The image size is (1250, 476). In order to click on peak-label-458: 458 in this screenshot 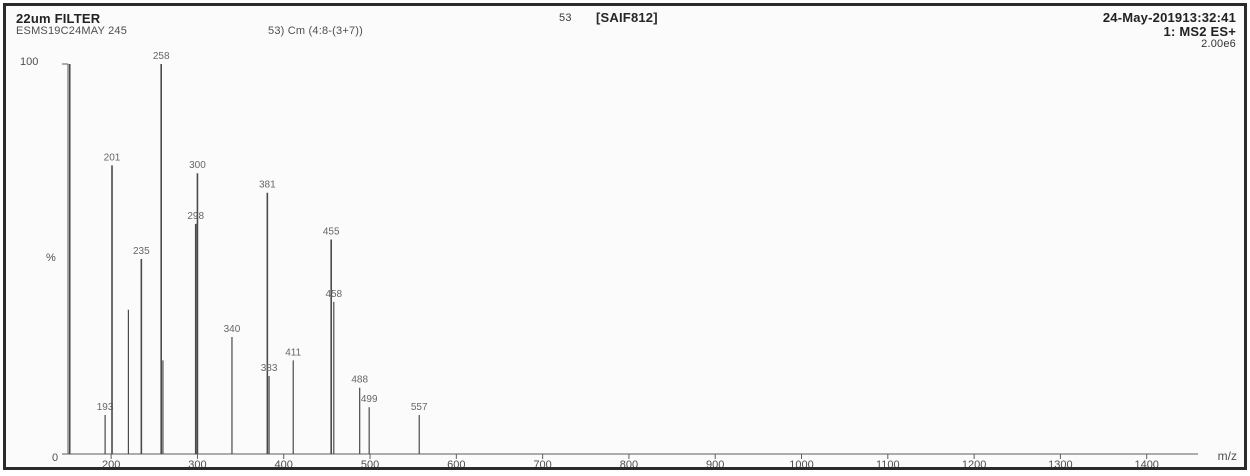, I will do `click(333, 294)`.